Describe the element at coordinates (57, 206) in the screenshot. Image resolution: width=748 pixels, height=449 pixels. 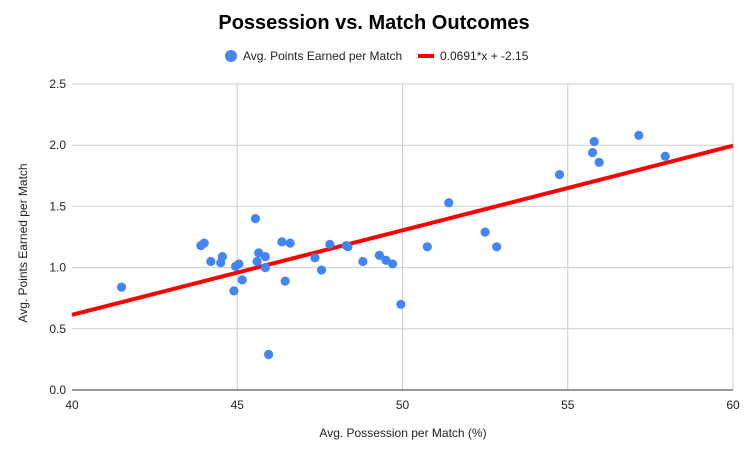
I see `y-tick-label: 1.5` at that location.